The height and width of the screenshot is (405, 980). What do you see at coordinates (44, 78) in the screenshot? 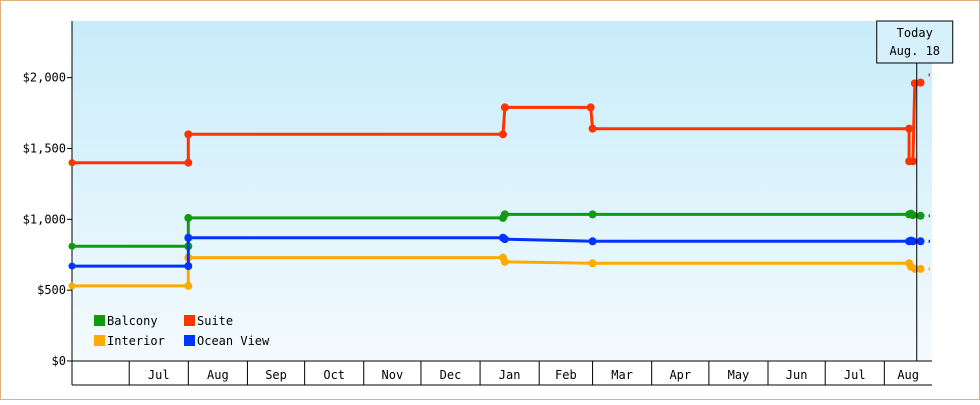
I see `y-tick-label: $2,000` at bounding box center [44, 78].